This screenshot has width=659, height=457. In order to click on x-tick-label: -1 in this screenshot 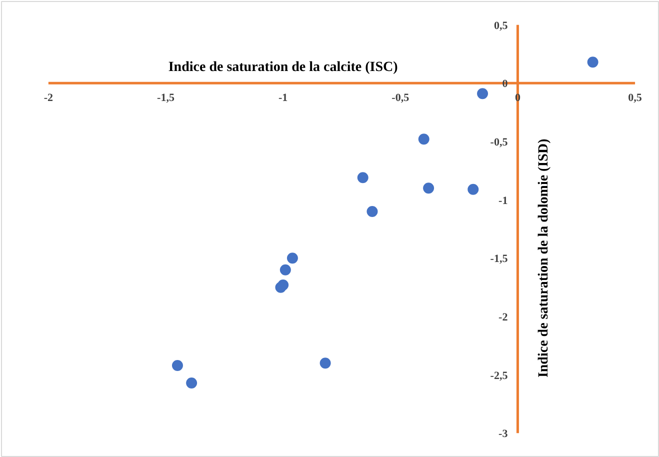, I will do `click(283, 98)`.